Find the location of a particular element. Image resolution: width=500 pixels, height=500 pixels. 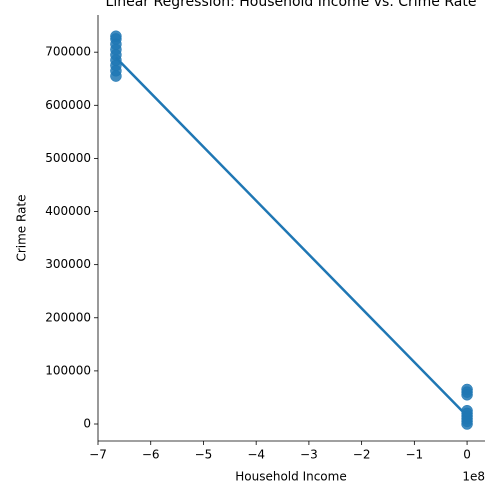

y-tick-label: 500000 is located at coordinates (68, 158).